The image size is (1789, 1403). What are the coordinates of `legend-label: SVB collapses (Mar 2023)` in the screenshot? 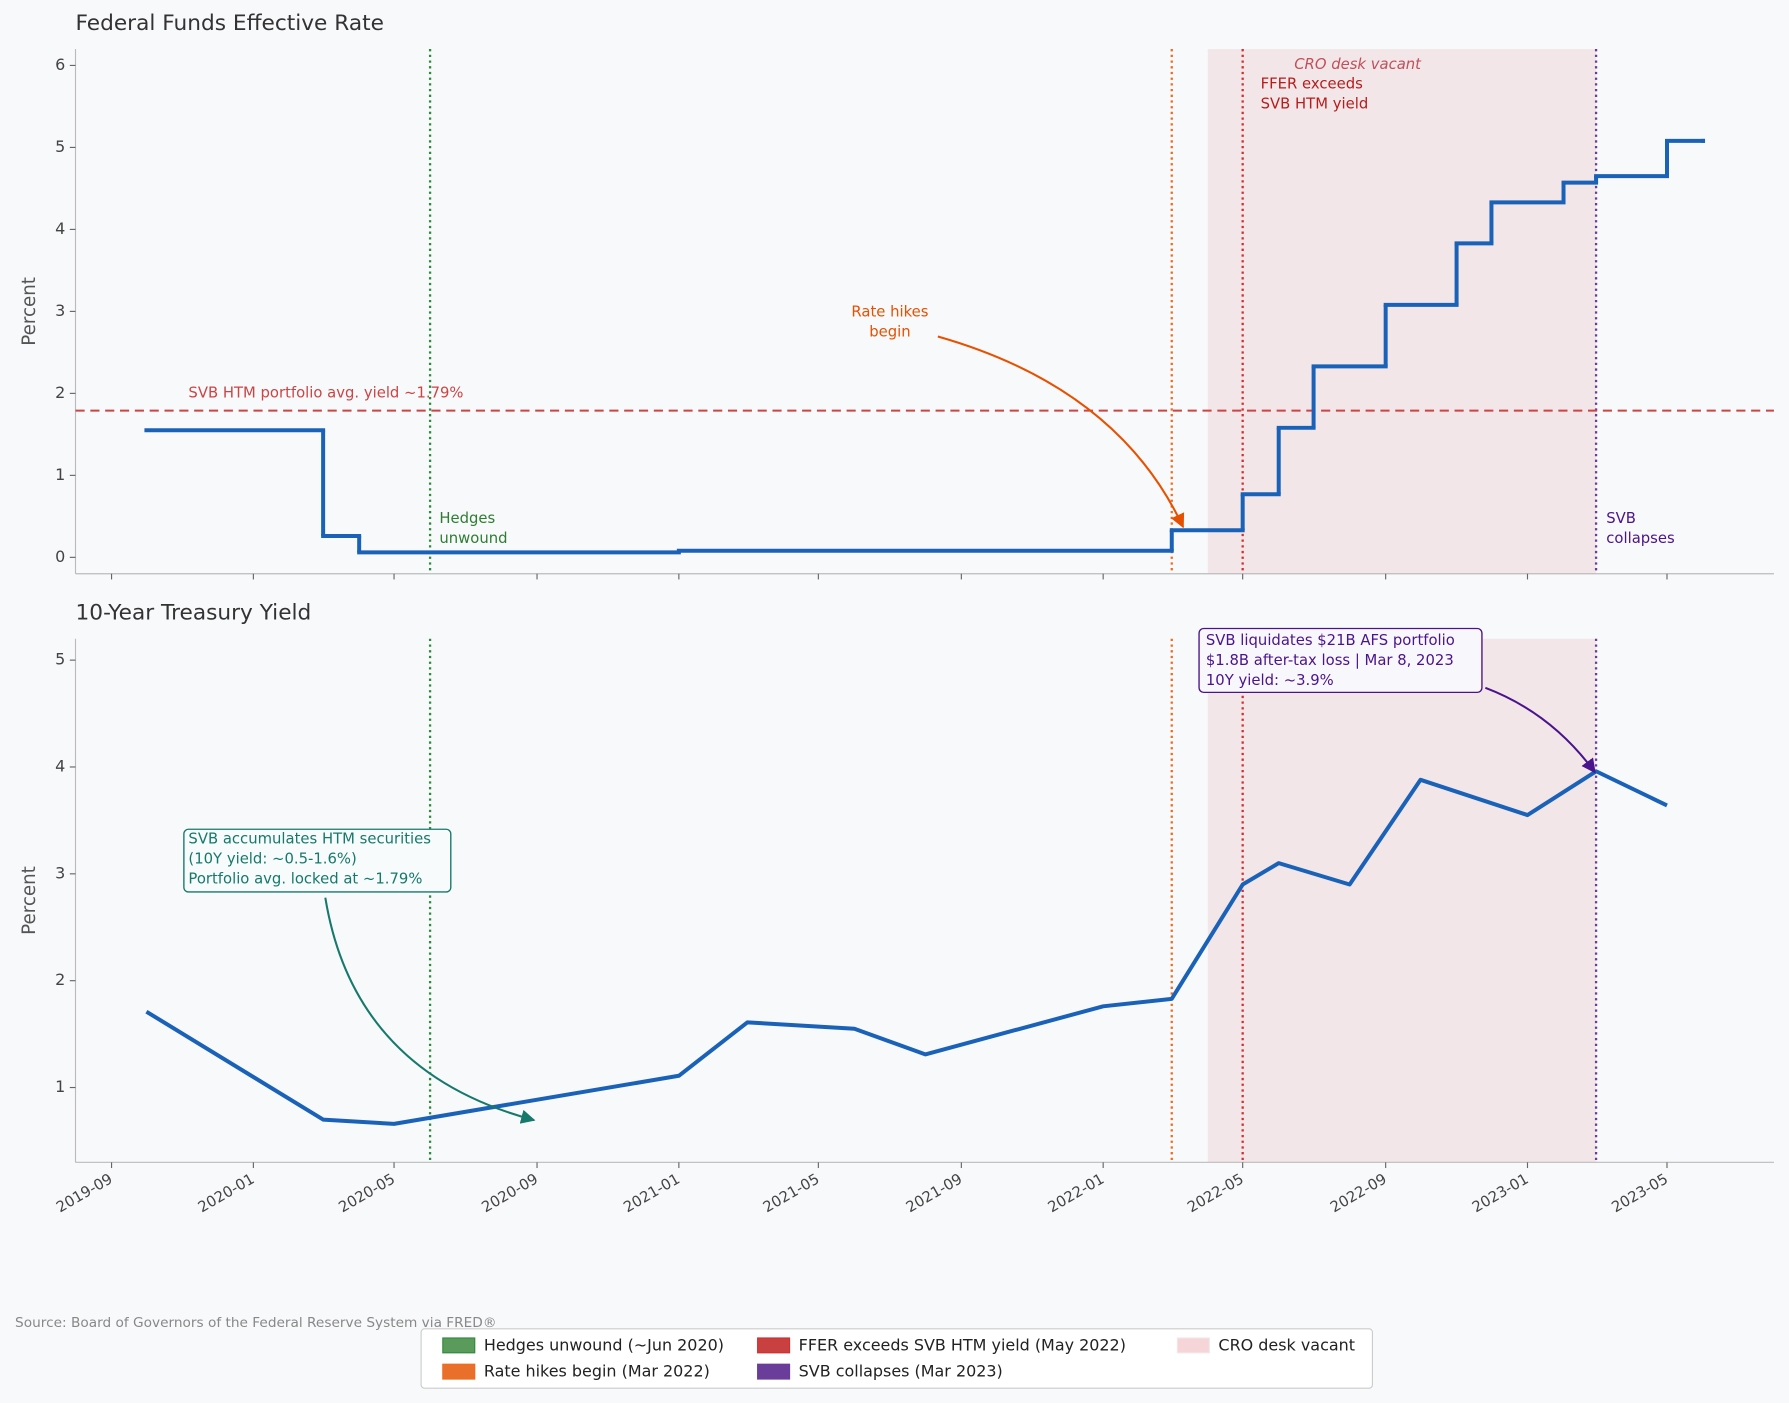 It's located at (901, 1371).